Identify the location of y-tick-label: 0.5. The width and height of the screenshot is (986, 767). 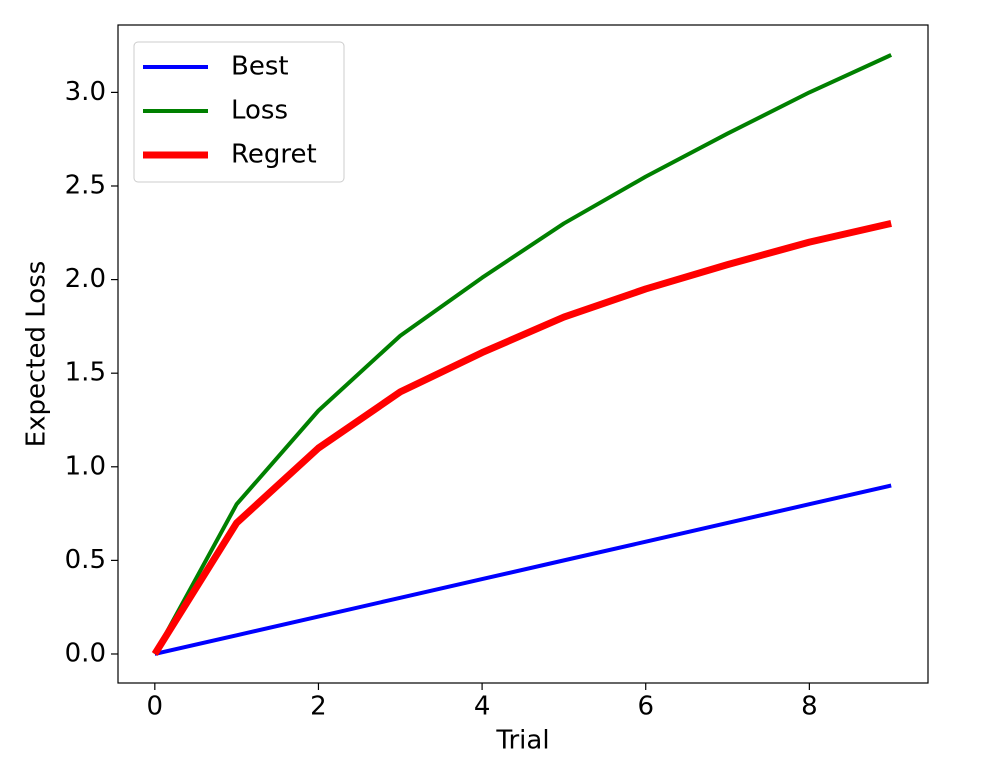
(85, 560).